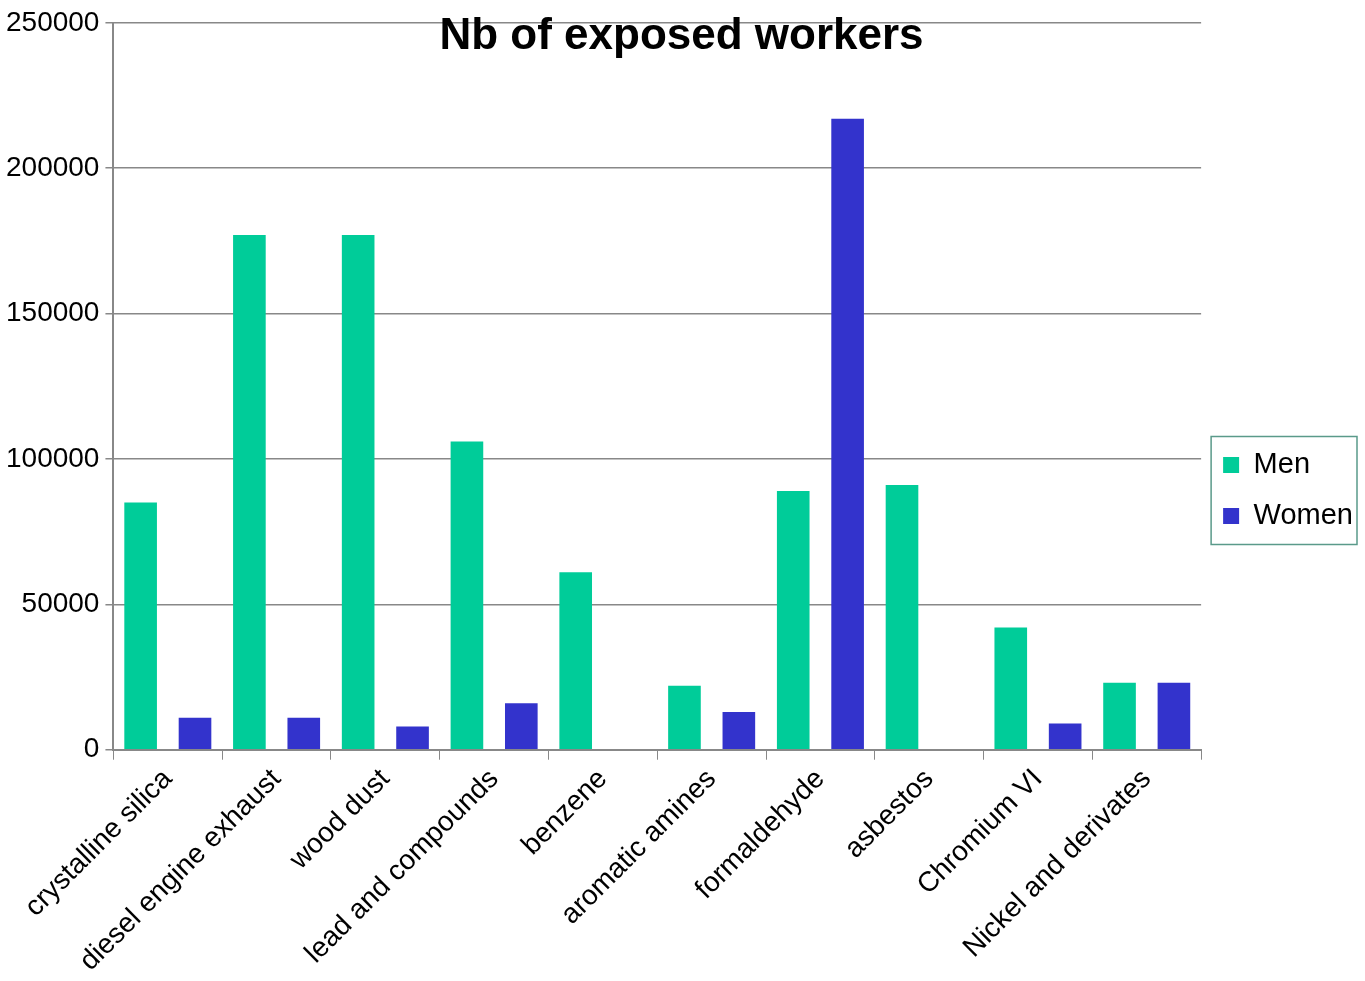  What do you see at coordinates (1303, 514) in the screenshot?
I see `legend-label: Women` at bounding box center [1303, 514].